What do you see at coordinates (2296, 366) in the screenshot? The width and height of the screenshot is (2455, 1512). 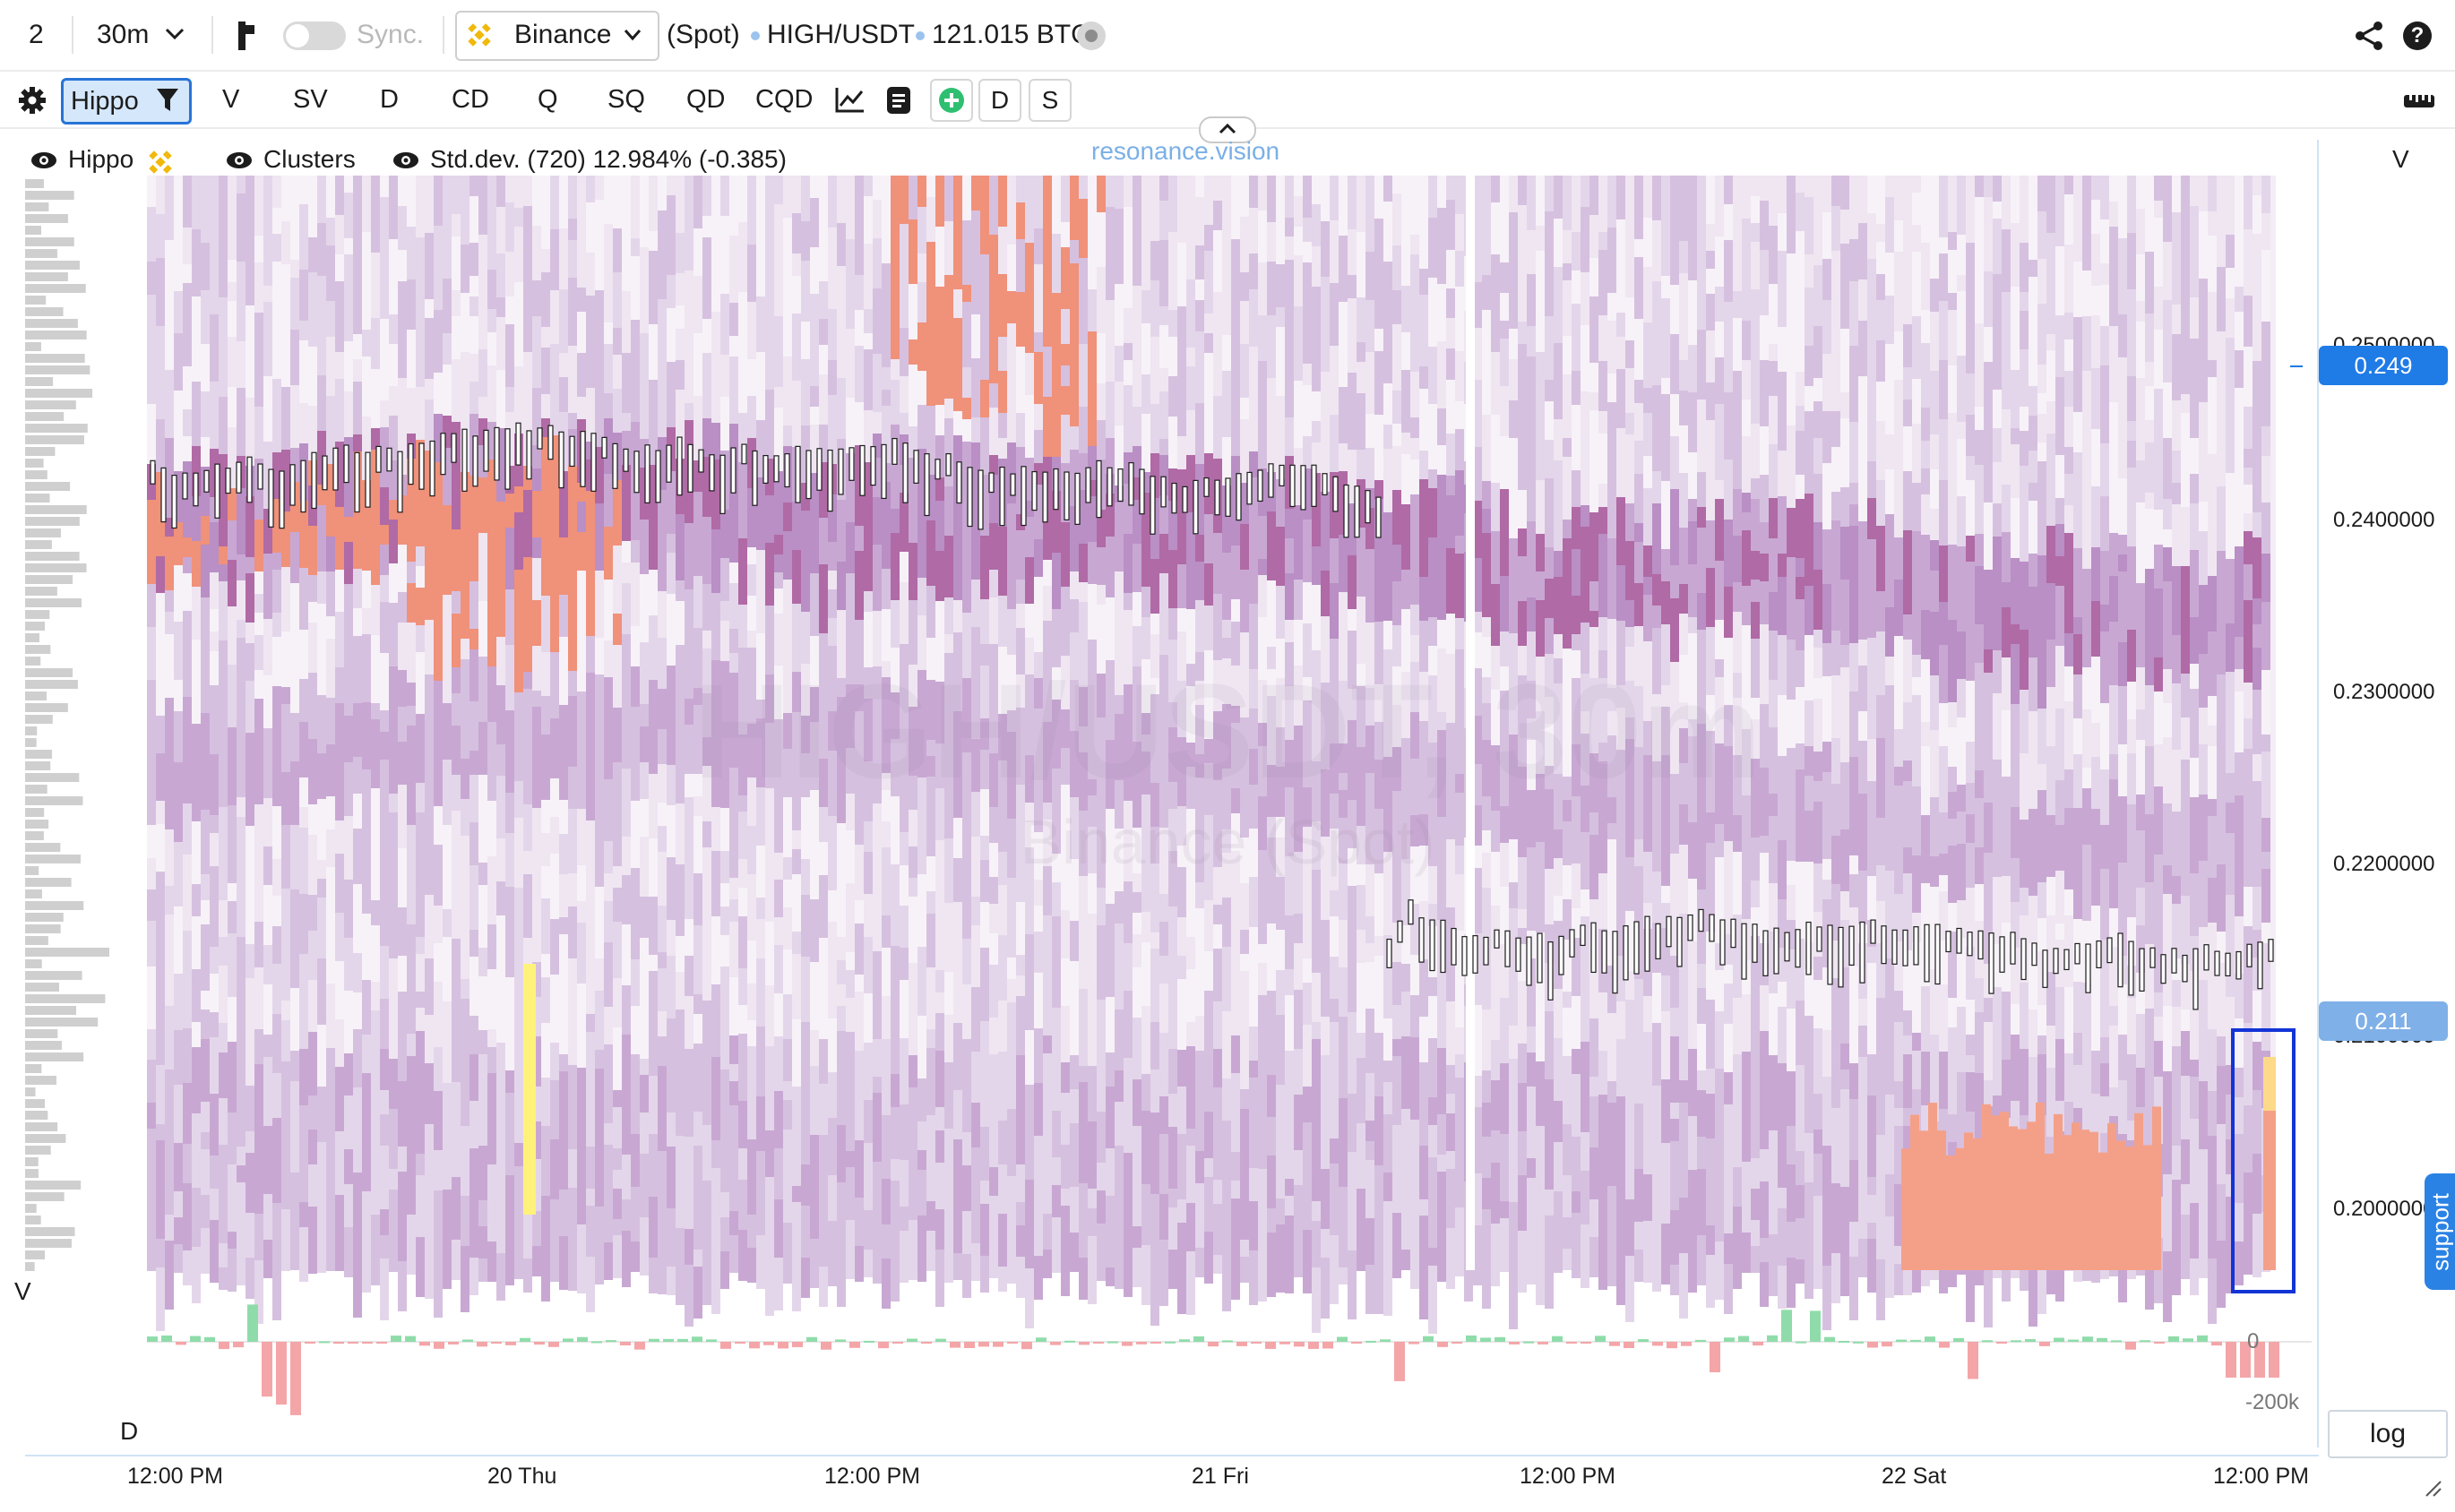 I see `price-marker` at bounding box center [2296, 366].